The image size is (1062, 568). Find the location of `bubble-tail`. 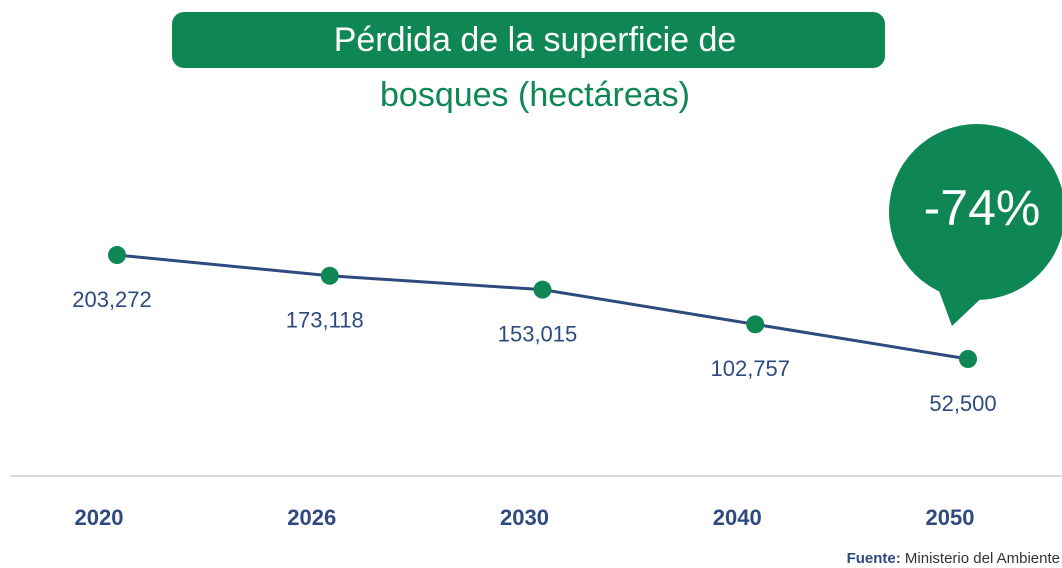

bubble-tail is located at coordinates (962, 303).